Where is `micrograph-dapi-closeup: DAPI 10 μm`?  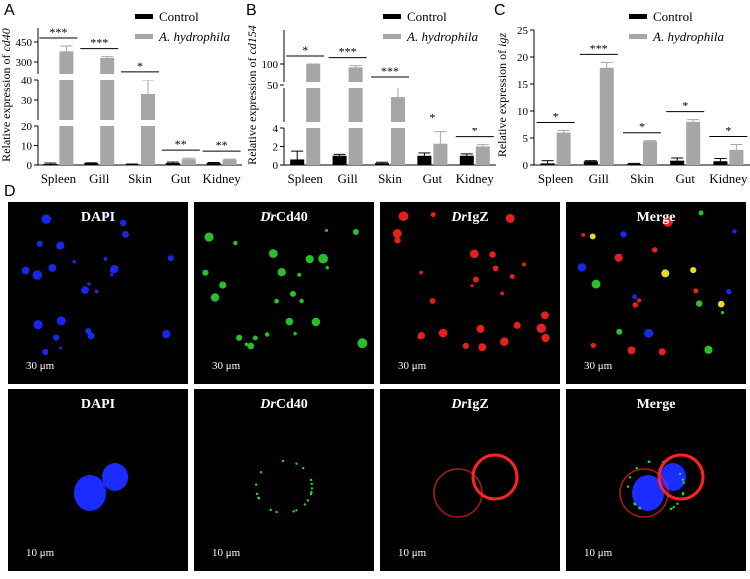
micrograph-dapi-closeup: DAPI 10 μm is located at coordinates (98, 480).